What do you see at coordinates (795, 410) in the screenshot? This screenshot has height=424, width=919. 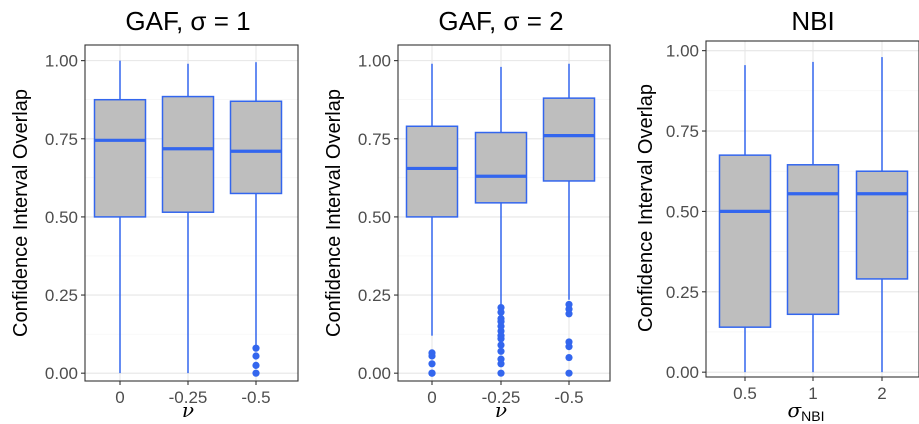 I see `x-axis-label-symbol: σ` at bounding box center [795, 410].